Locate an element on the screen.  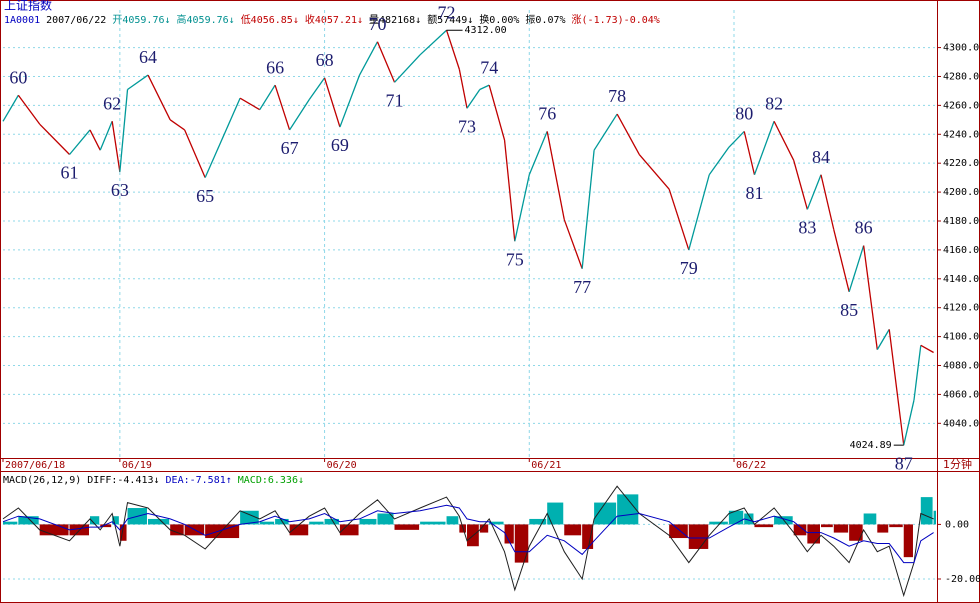
x-tick-label: 06/22 is located at coordinates (751, 465).